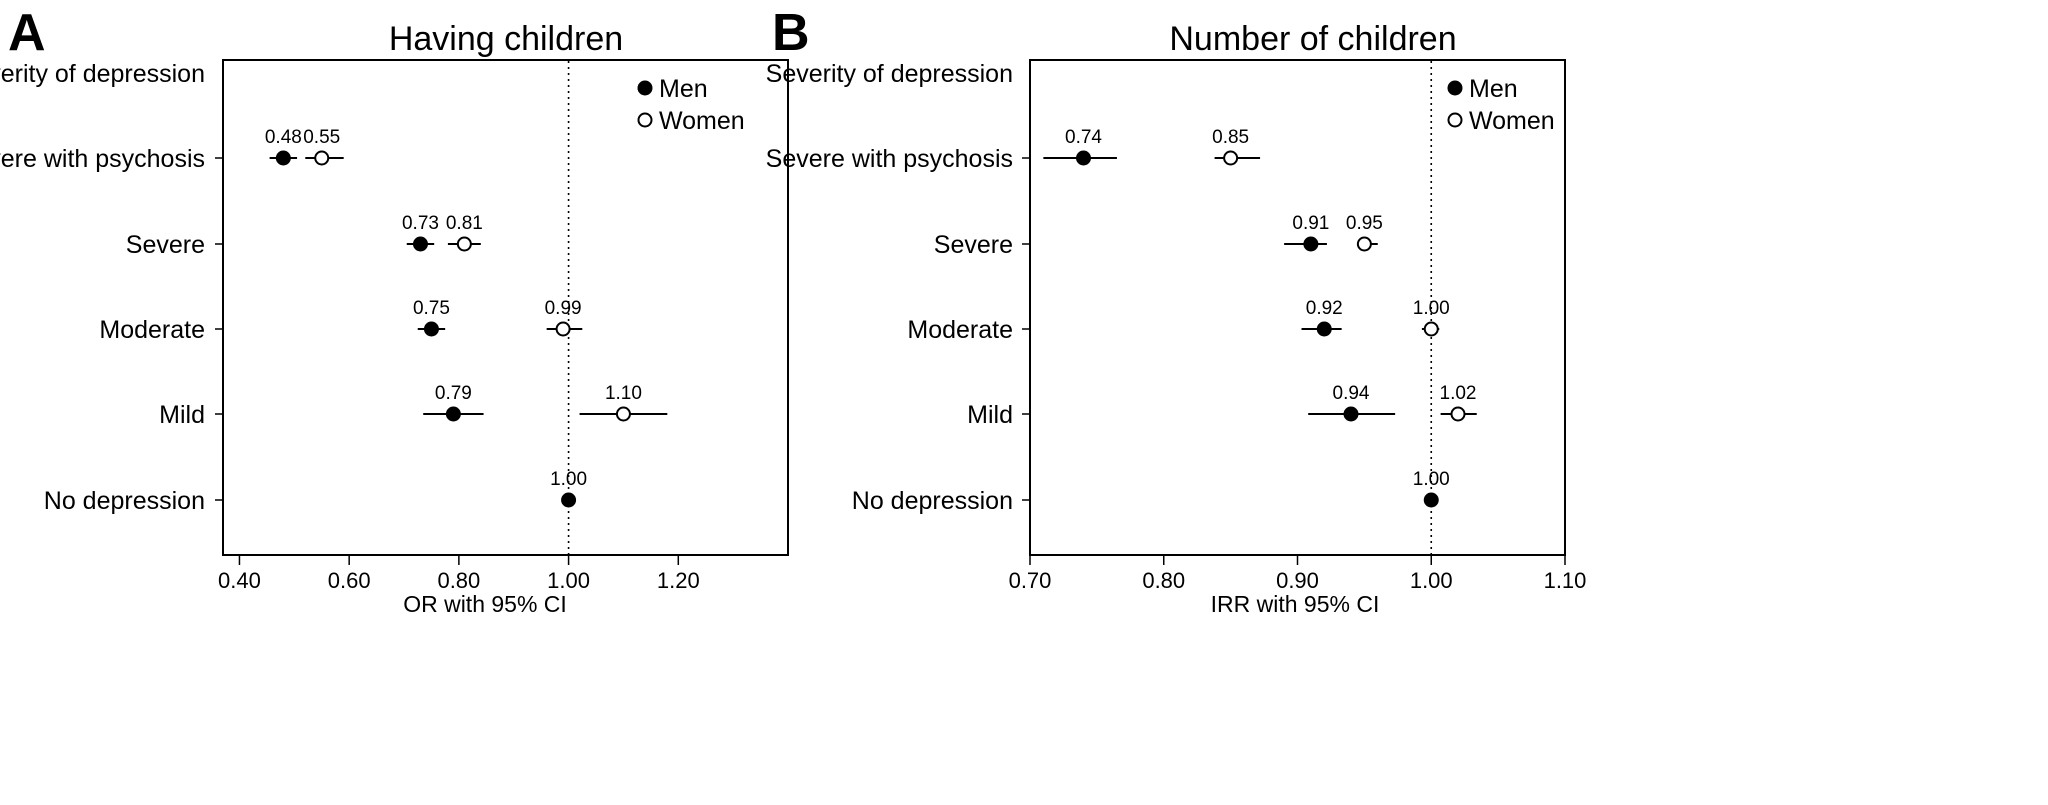 This screenshot has width=2048, height=805. Describe the element at coordinates (1351, 393) in the screenshot. I see `data-label: 0.94` at that location.